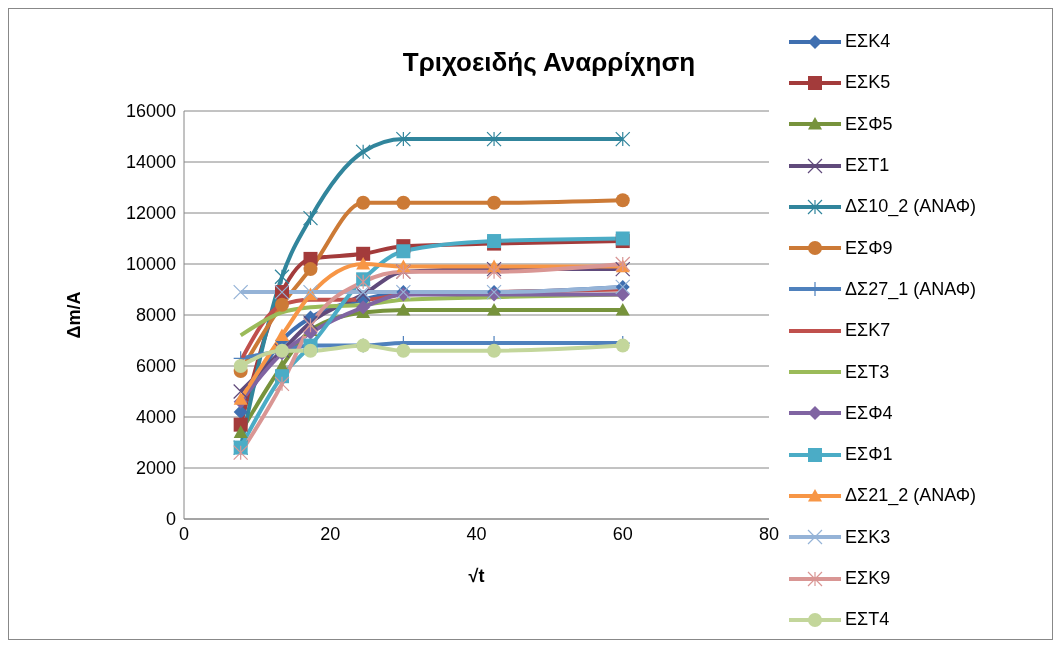 This screenshot has height=648, width=1061. I want to click on legend-label: ΔΣ10_2 (ΑΝΑΦ), so click(911, 207).